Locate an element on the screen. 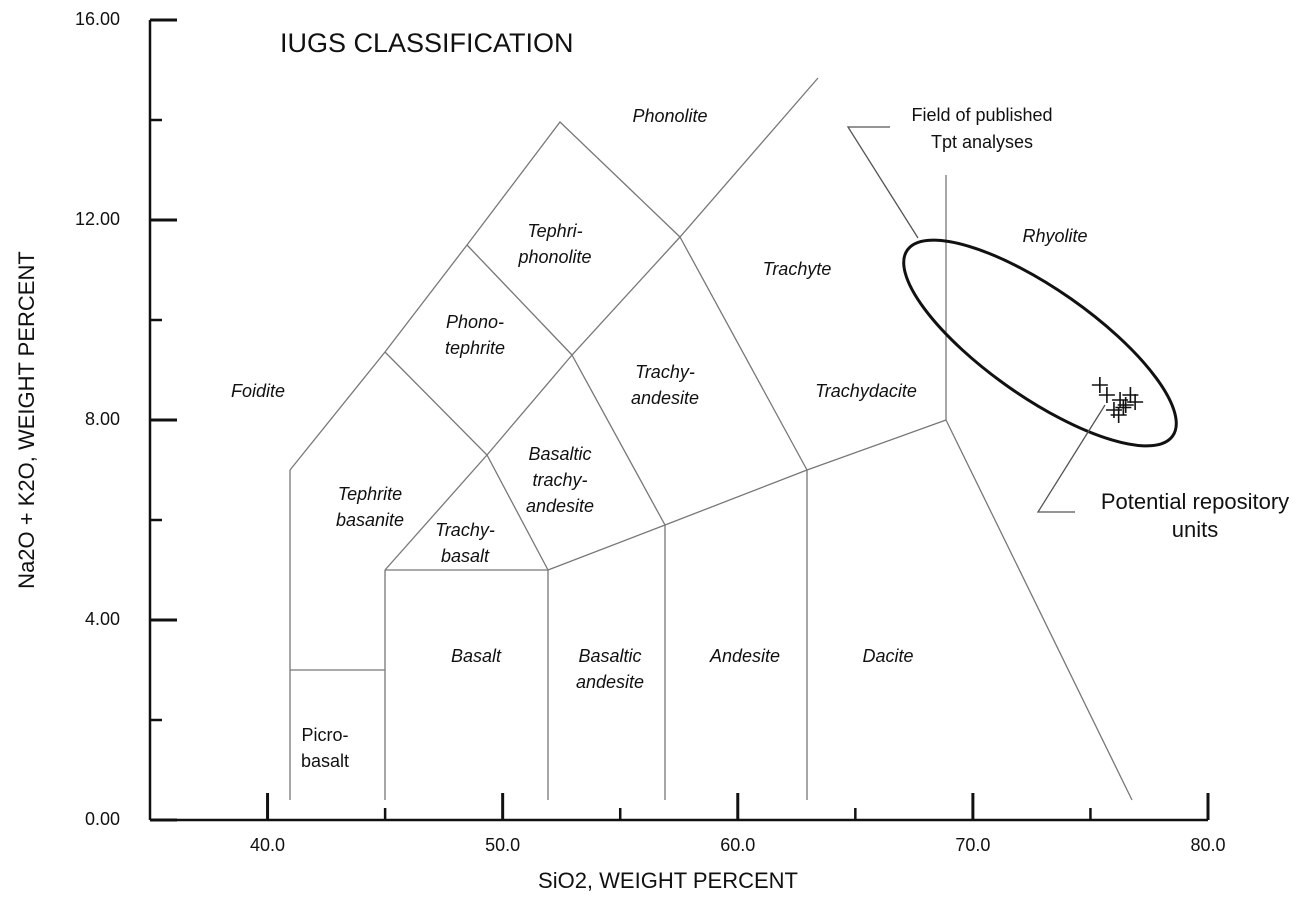 This screenshot has height=897, width=1308. x-tick-label: 80.0 is located at coordinates (1207, 845).